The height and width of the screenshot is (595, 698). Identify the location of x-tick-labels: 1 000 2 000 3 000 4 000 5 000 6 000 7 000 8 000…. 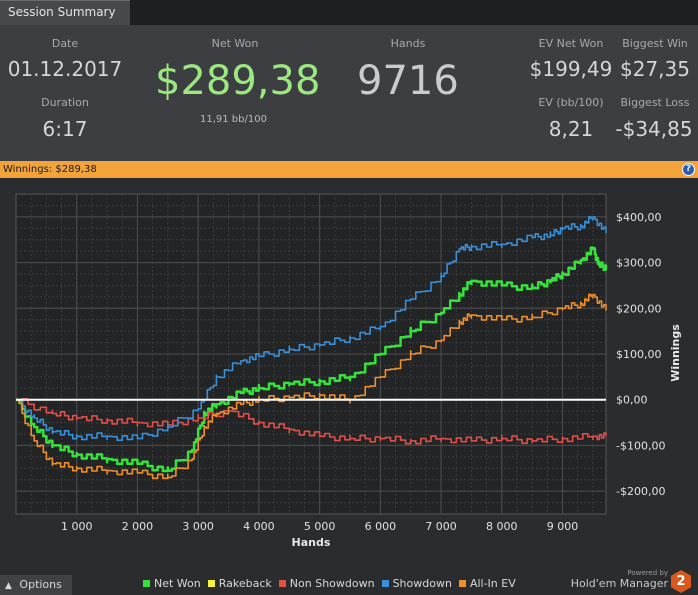
(319, 526).